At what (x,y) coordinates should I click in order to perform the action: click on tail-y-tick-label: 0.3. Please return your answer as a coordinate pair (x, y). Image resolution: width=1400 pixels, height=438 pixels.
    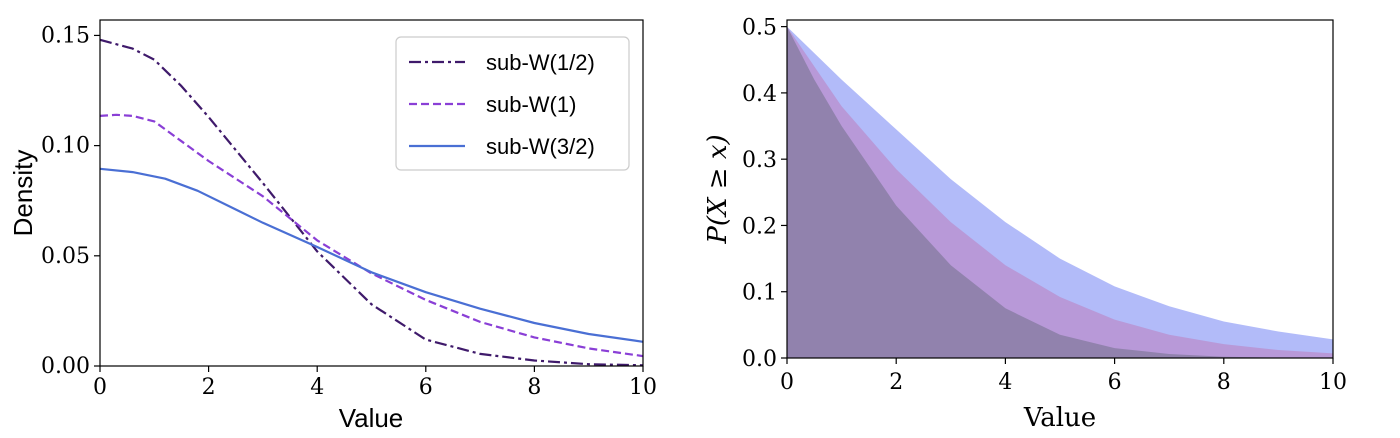
    Looking at the image, I should click on (759, 160).